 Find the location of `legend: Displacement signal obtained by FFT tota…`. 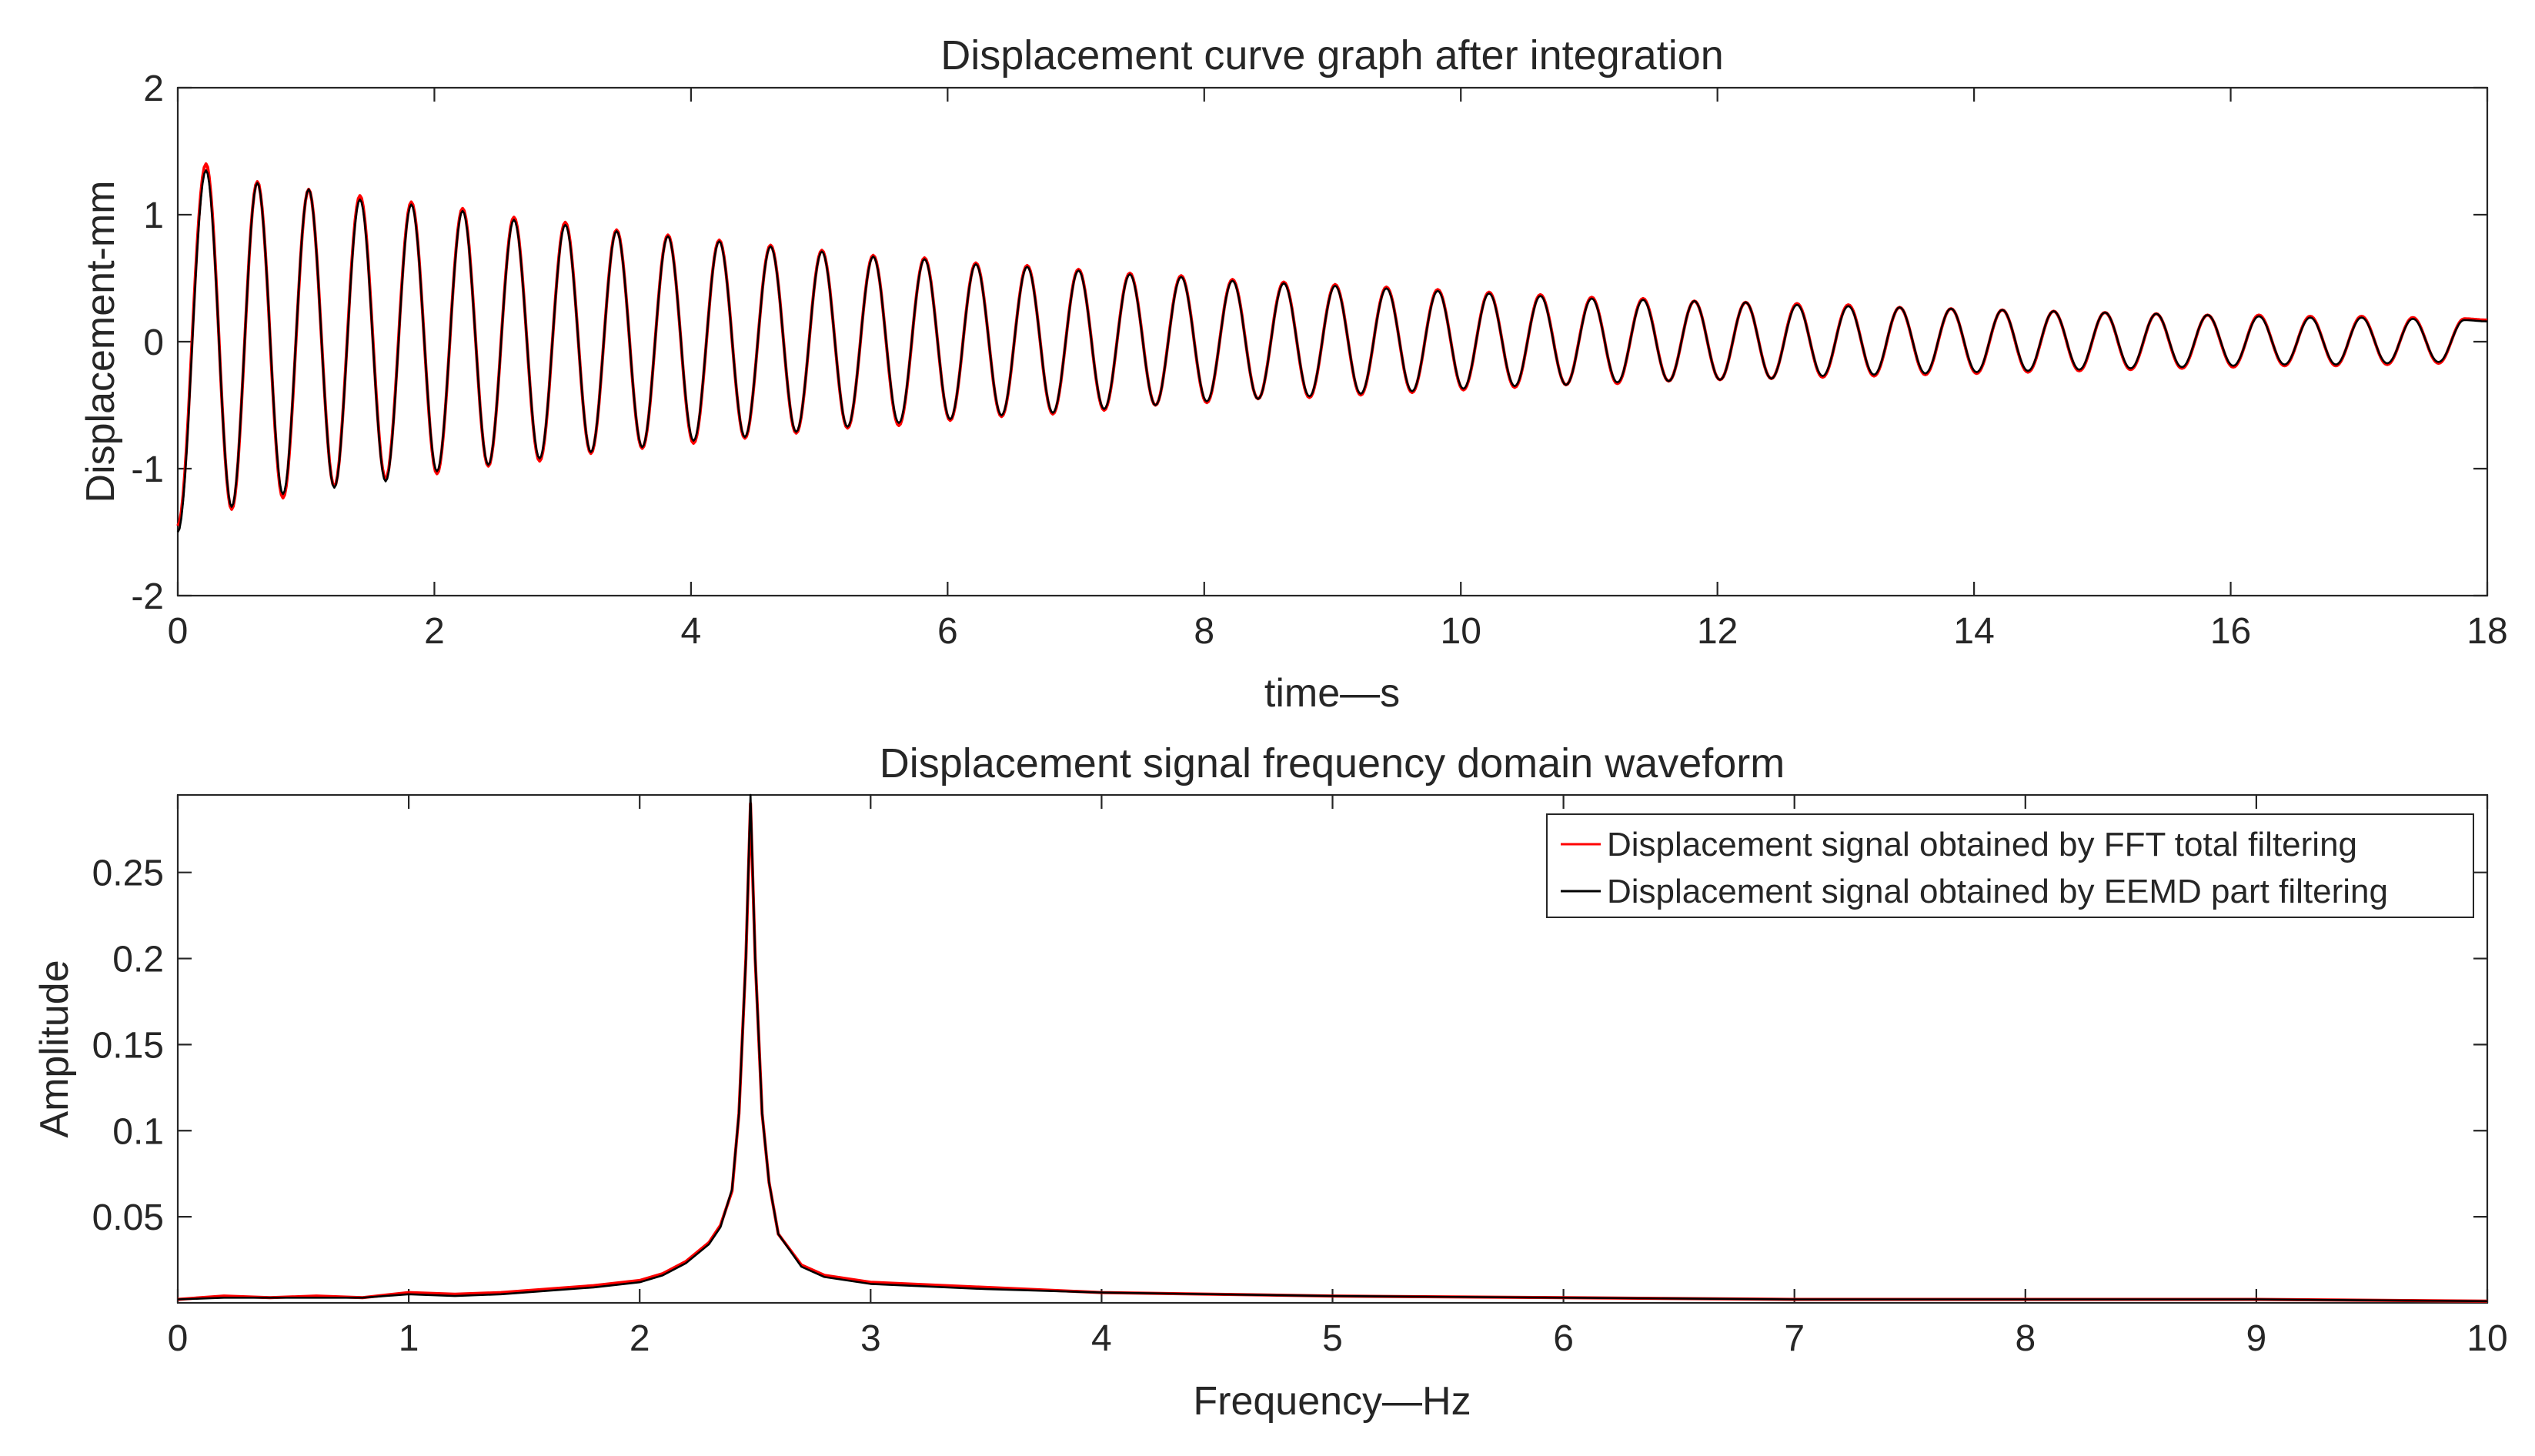

legend: Displacement signal obtained by FFT tota… is located at coordinates (2010, 865).